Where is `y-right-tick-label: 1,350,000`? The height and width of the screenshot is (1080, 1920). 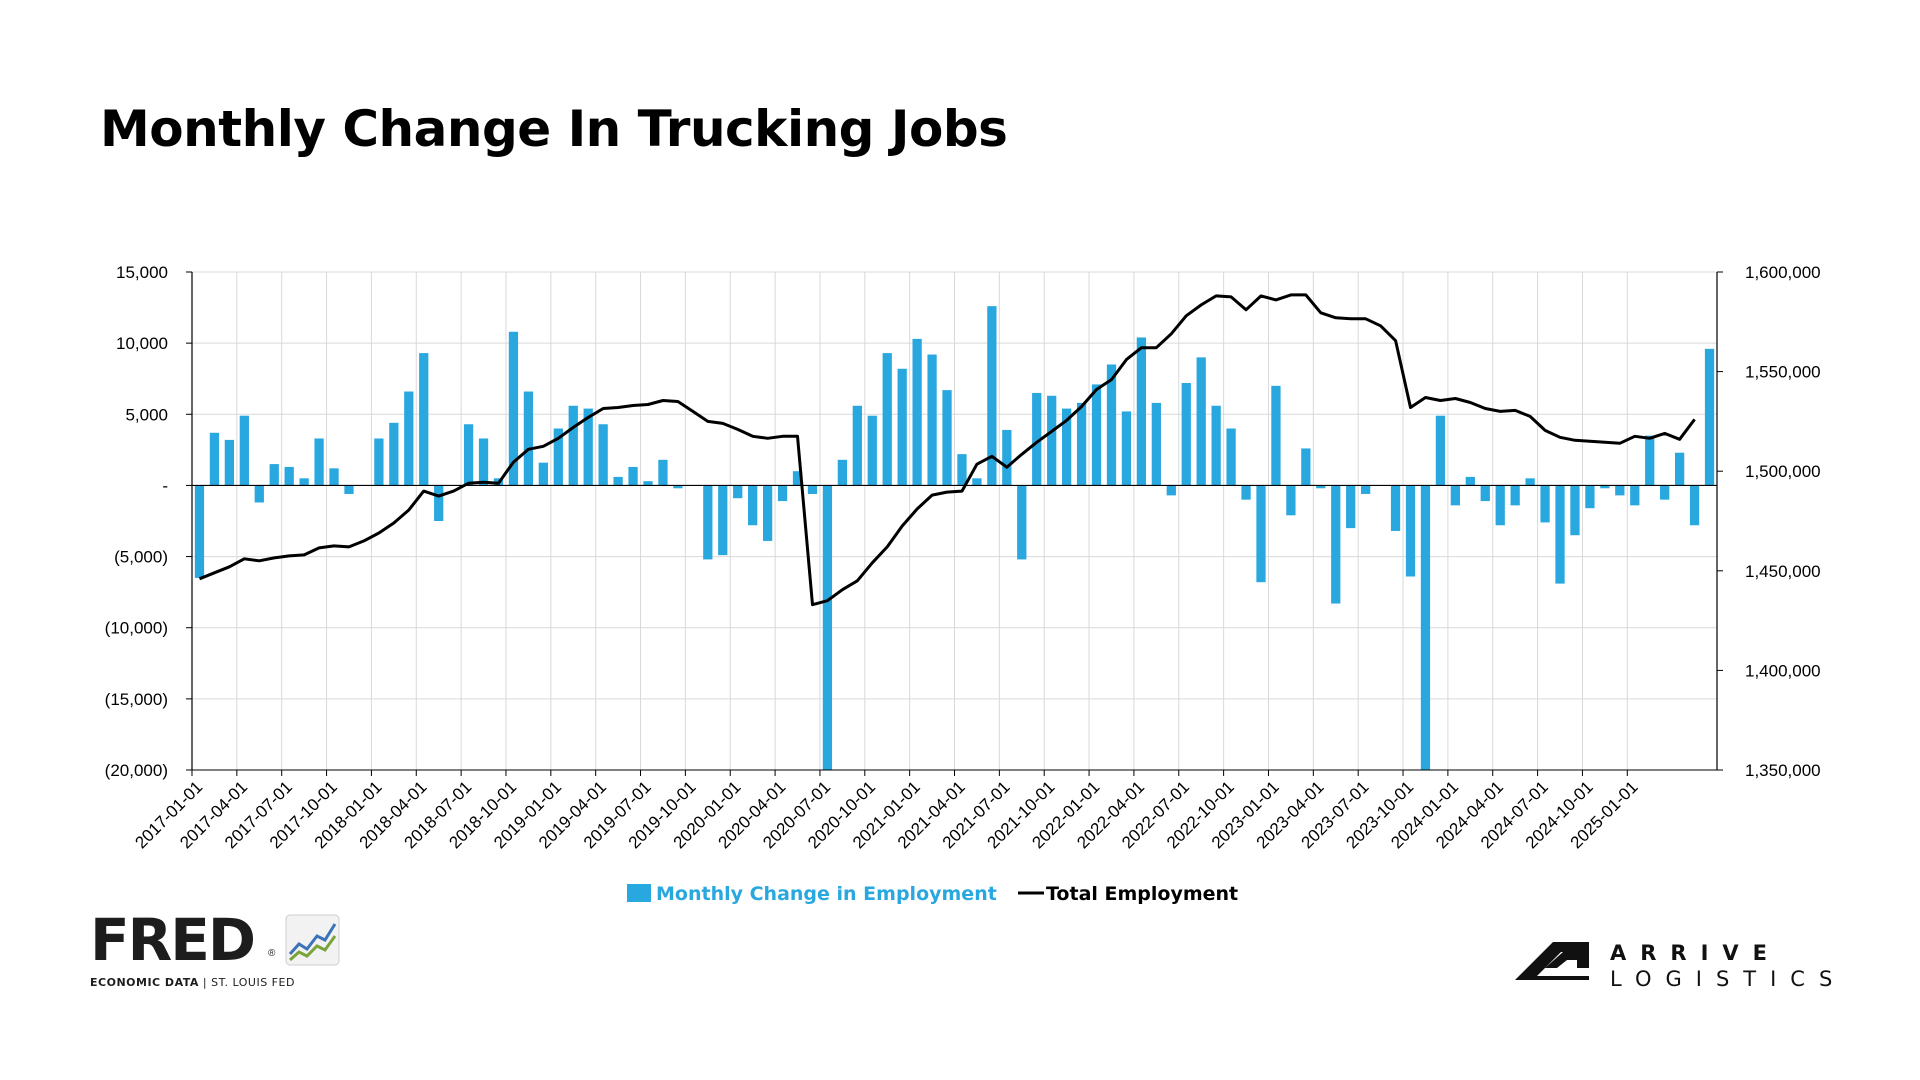 y-right-tick-label: 1,350,000 is located at coordinates (1783, 770).